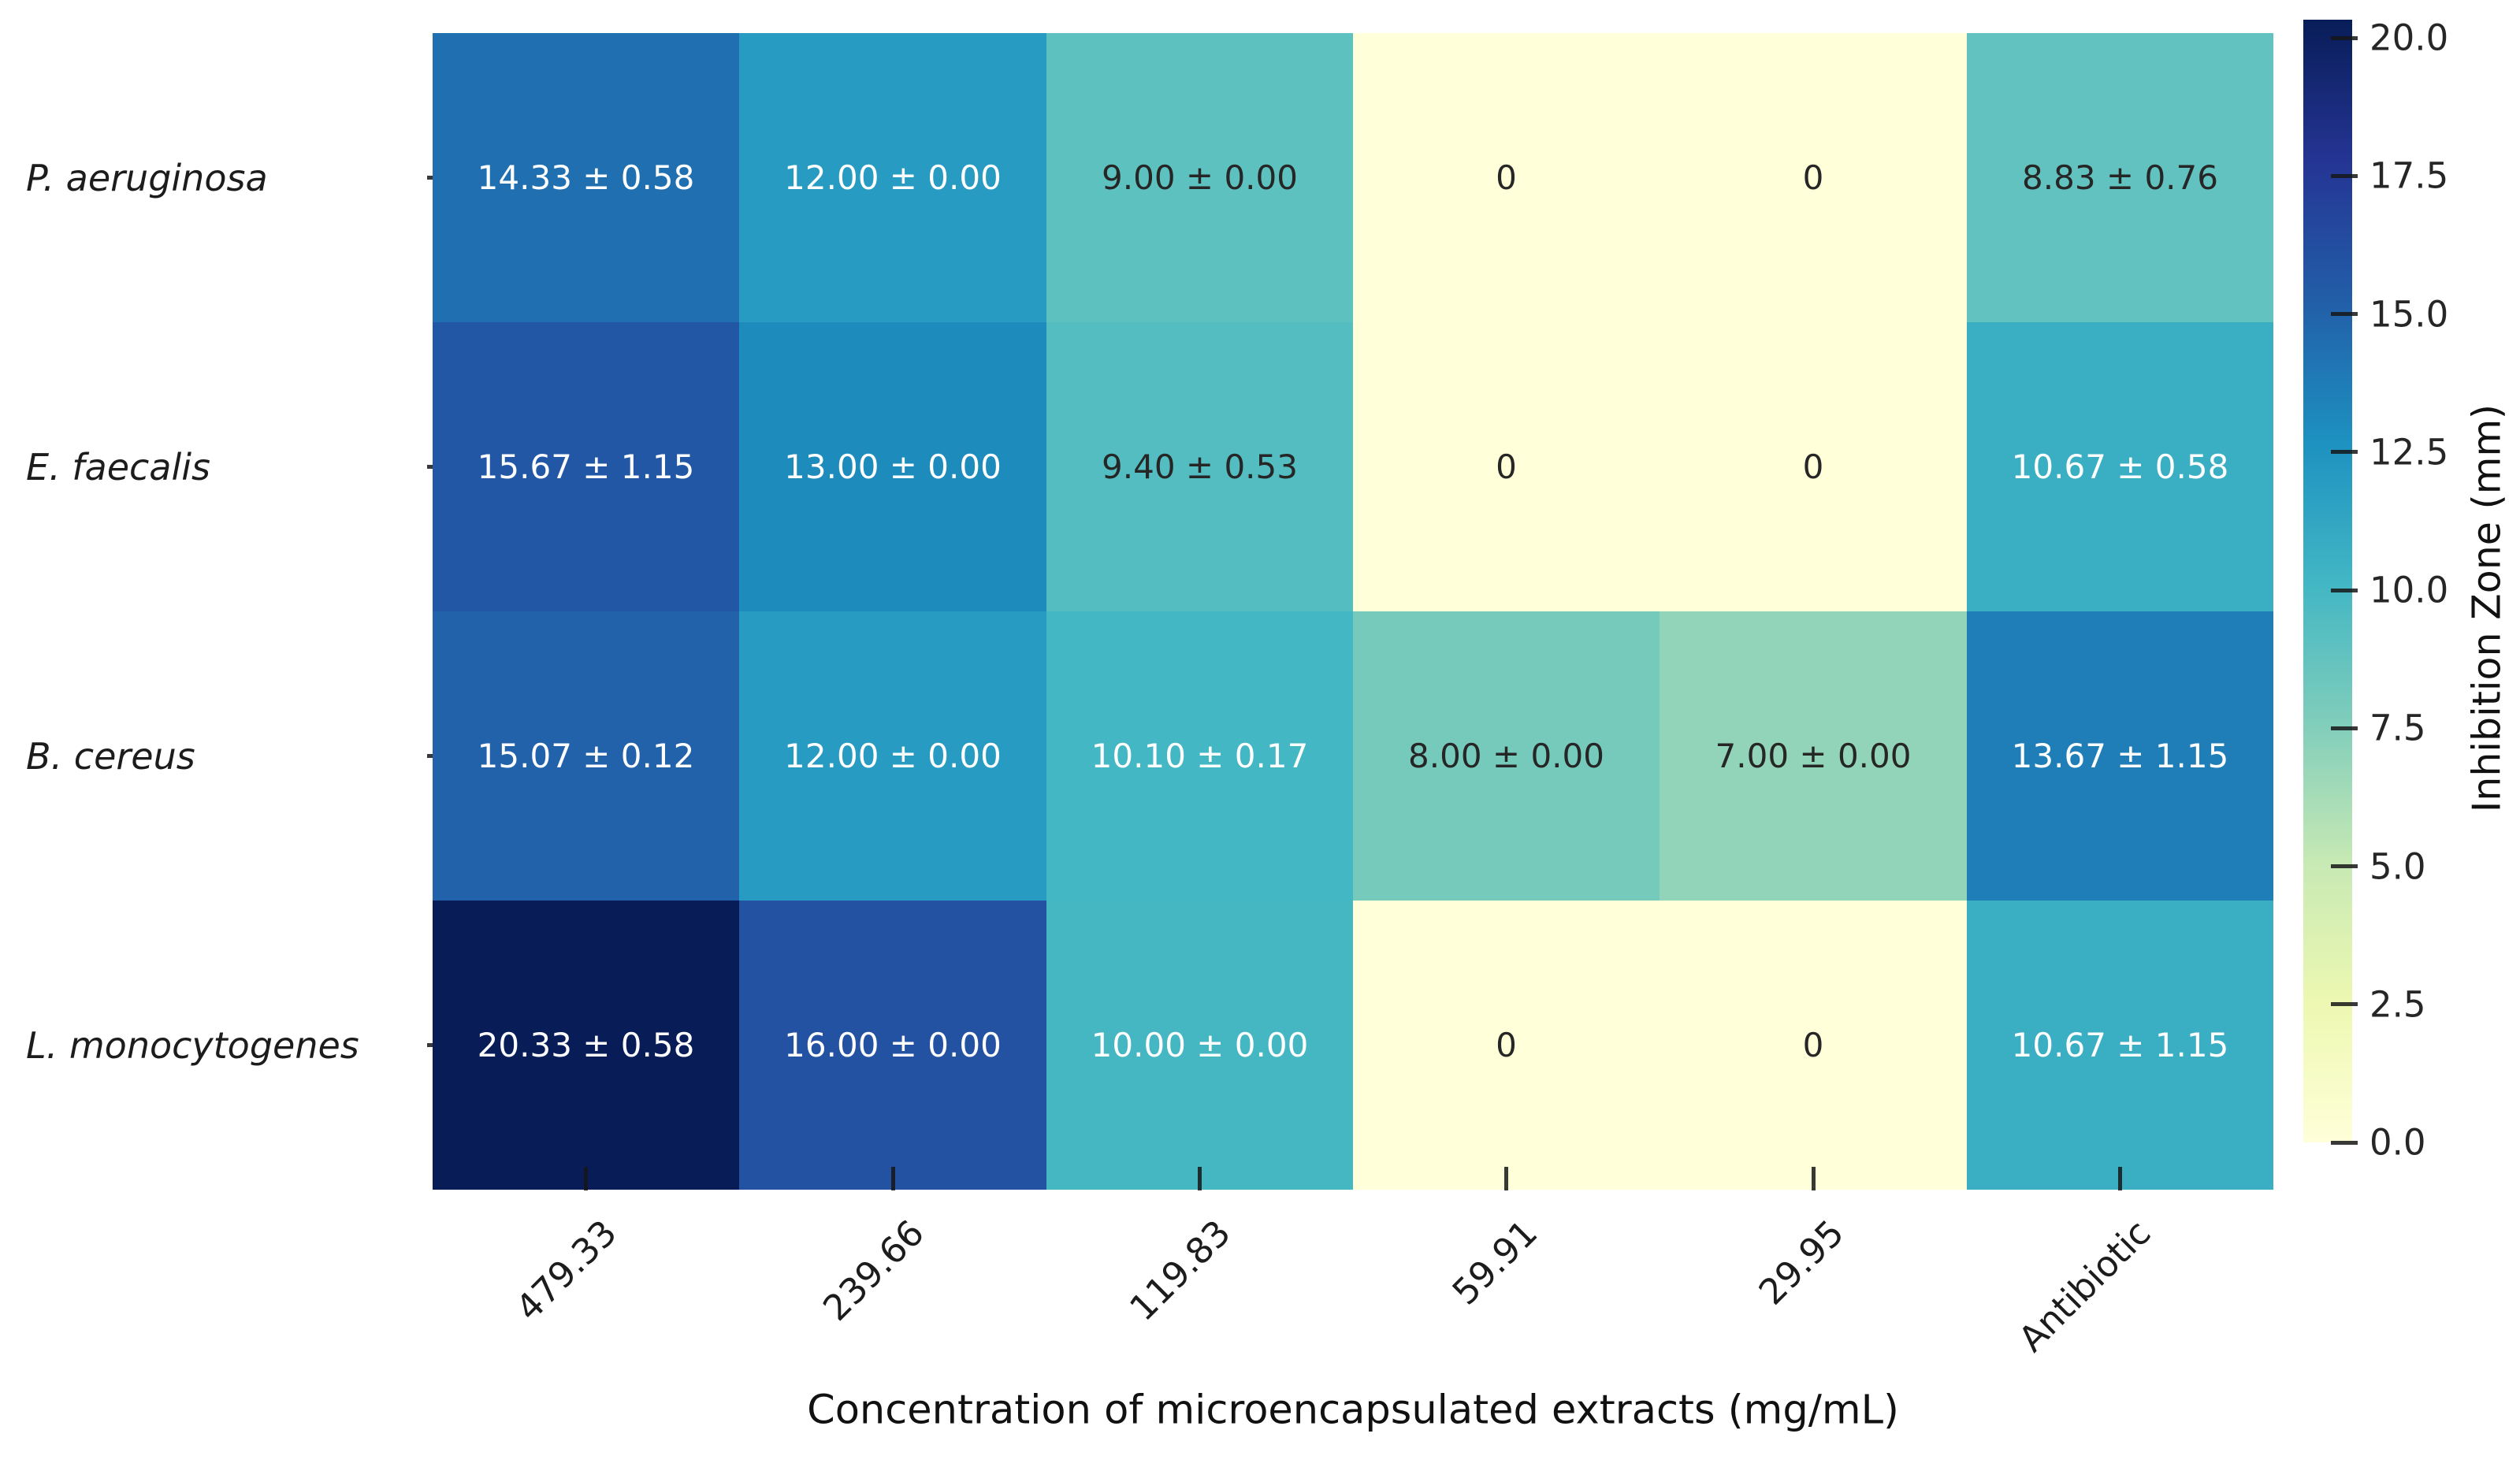 The height and width of the screenshot is (1467, 2520). Describe the element at coordinates (1506, 466) in the screenshot. I see `heatmap-cell-r1c3: 0` at that location.